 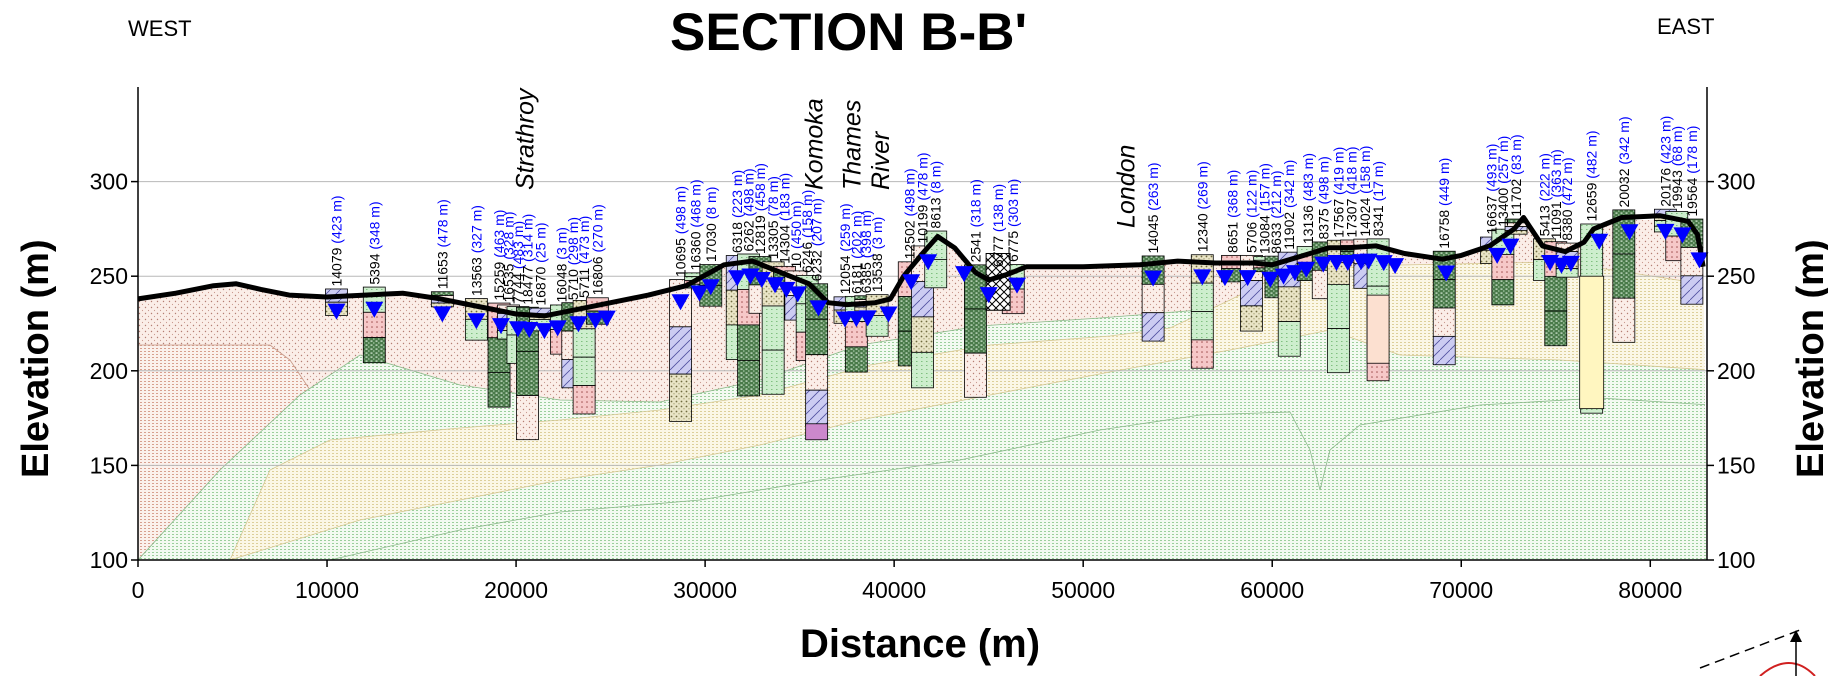 I want to click on well-offset: (493 m), so click(x=1491, y=168).